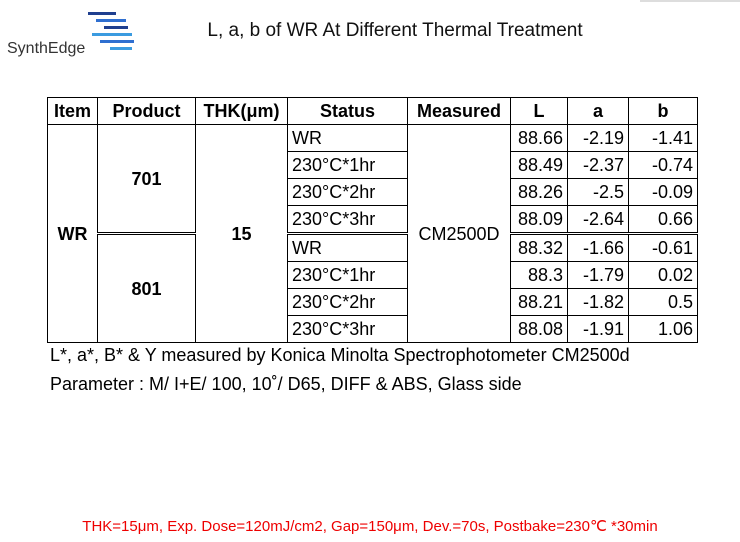 Image resolution: width=740 pixels, height=542 pixels. I want to click on value-cell: 88.32, so click(539, 247).